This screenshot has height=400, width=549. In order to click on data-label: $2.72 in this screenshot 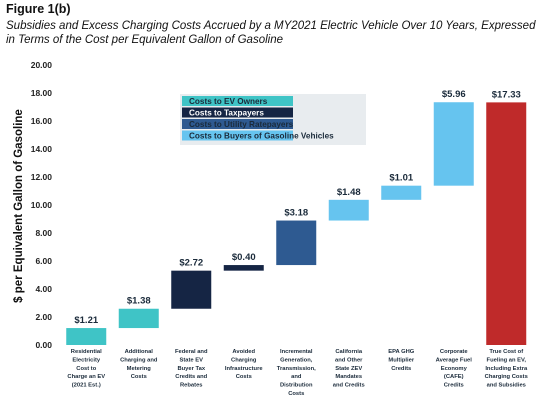, I will do `click(191, 263)`.